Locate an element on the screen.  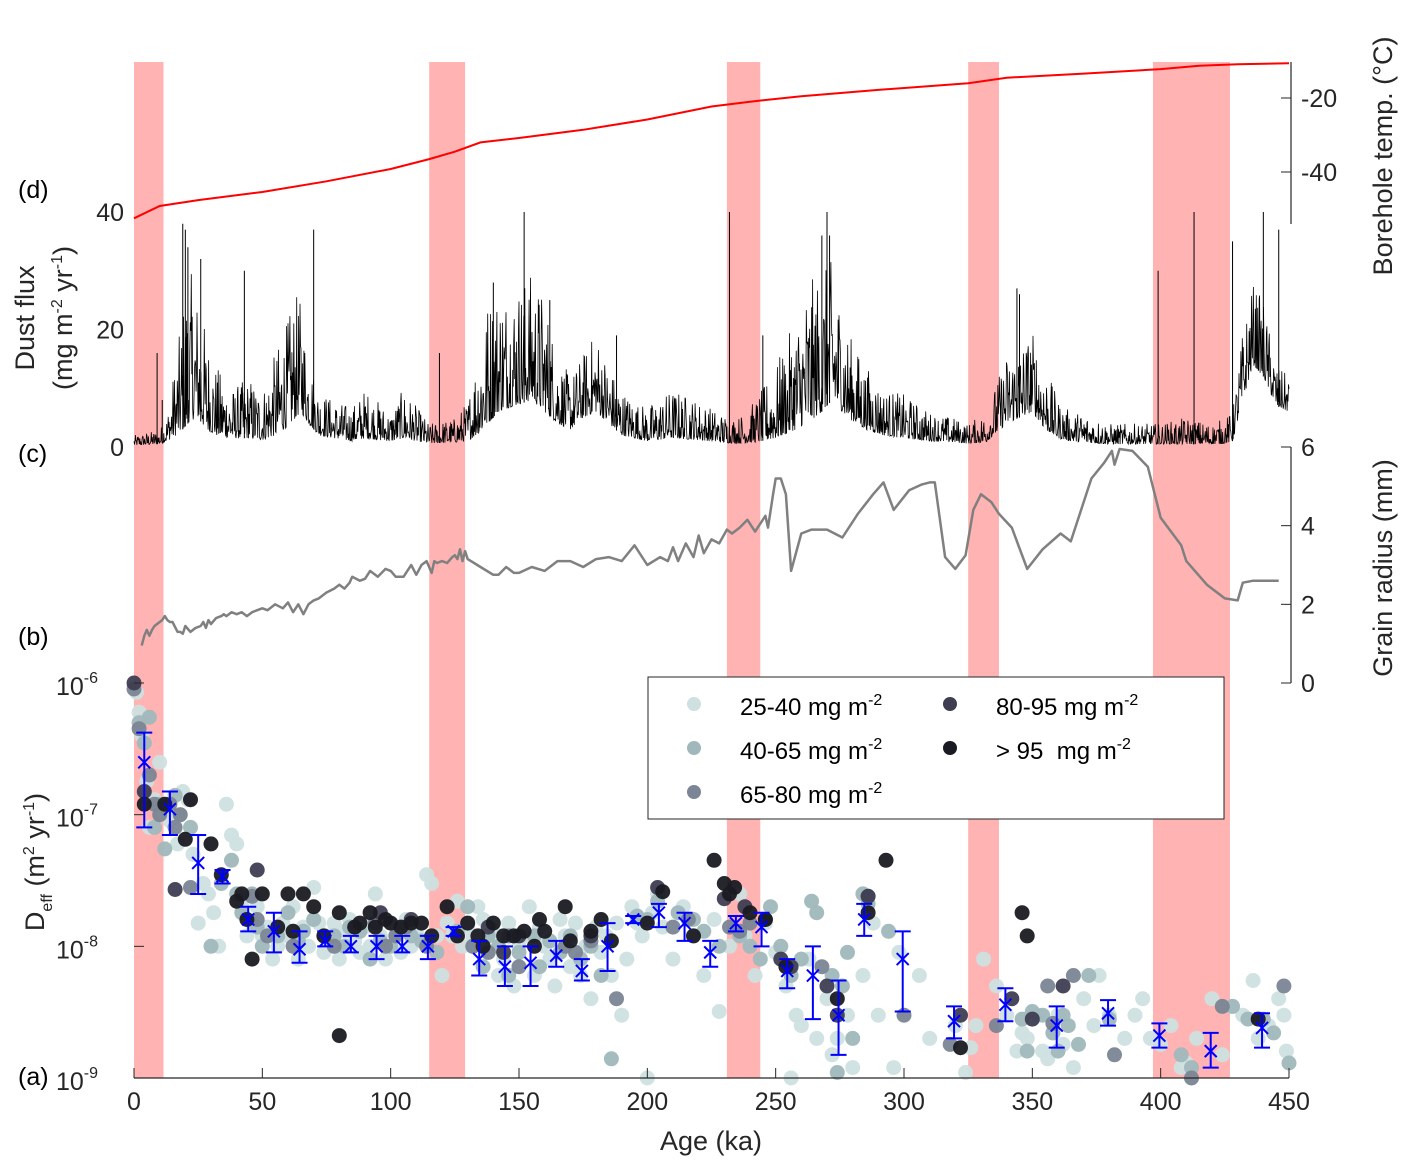
panel-b-grain-radius is located at coordinates (709, 546).